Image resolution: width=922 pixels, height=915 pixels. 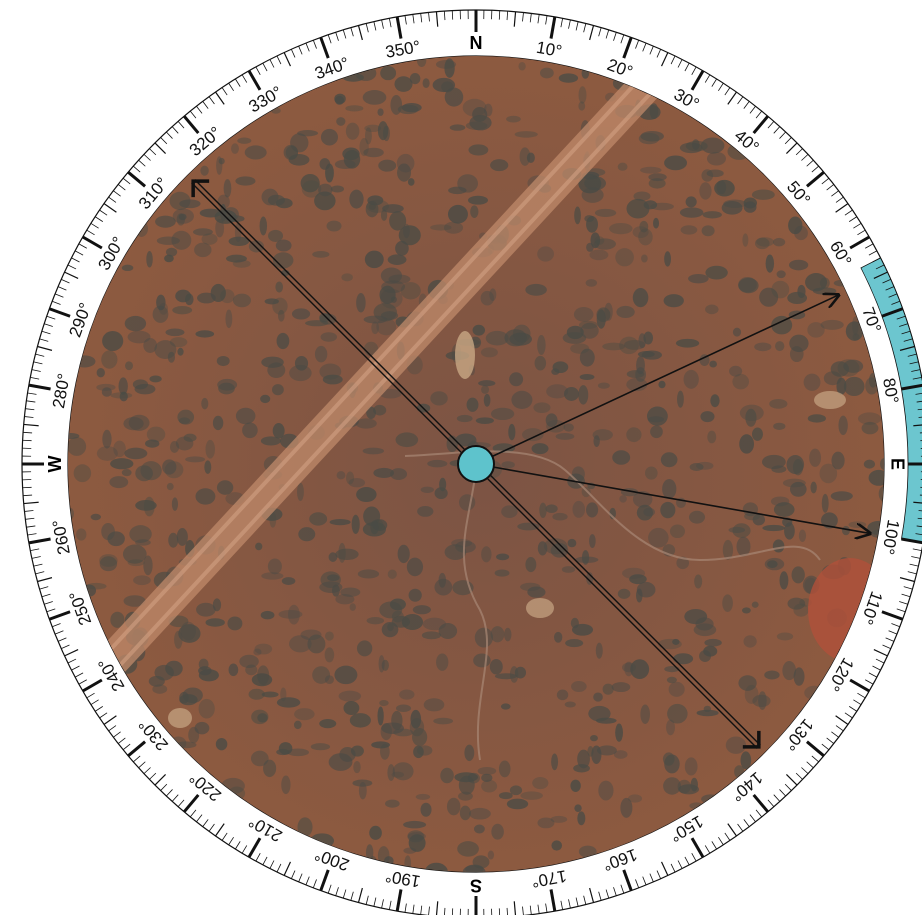 I want to click on footpath, so click(x=475, y=615).